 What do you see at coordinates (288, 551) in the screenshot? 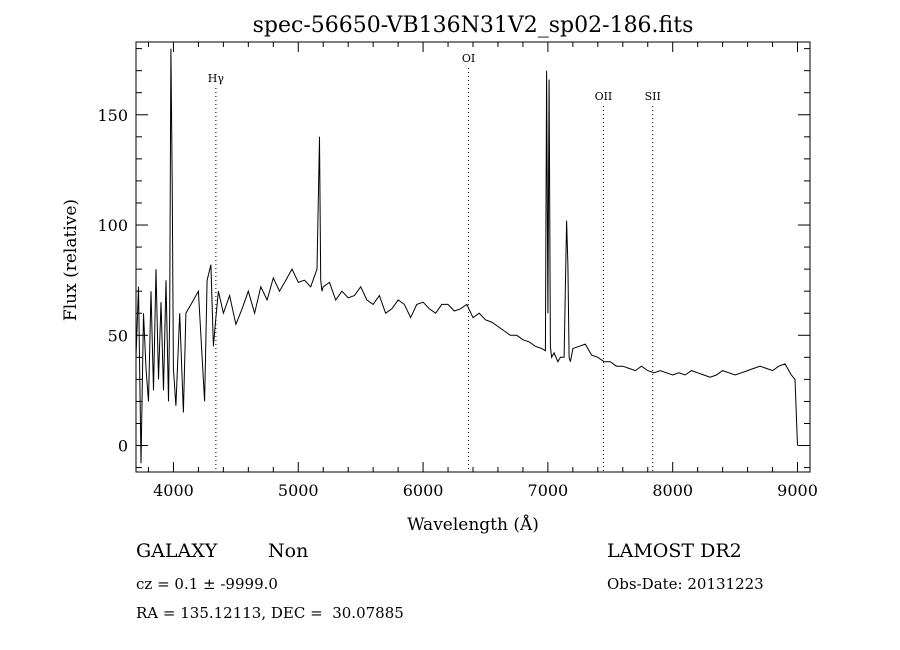
I see `object-subclass: Non` at bounding box center [288, 551].